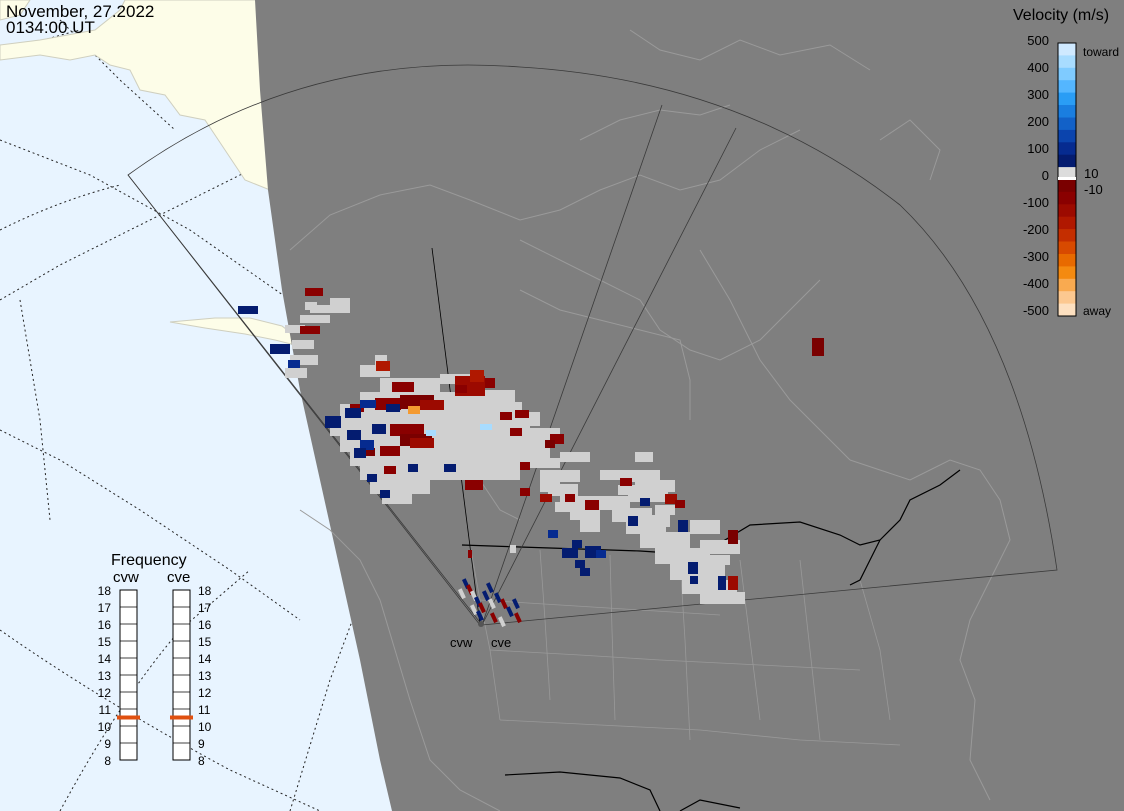 This screenshot has height=811, width=1124. What do you see at coordinates (1061, 15) in the screenshot?
I see `velocity-title: Velocity (m/s)` at bounding box center [1061, 15].